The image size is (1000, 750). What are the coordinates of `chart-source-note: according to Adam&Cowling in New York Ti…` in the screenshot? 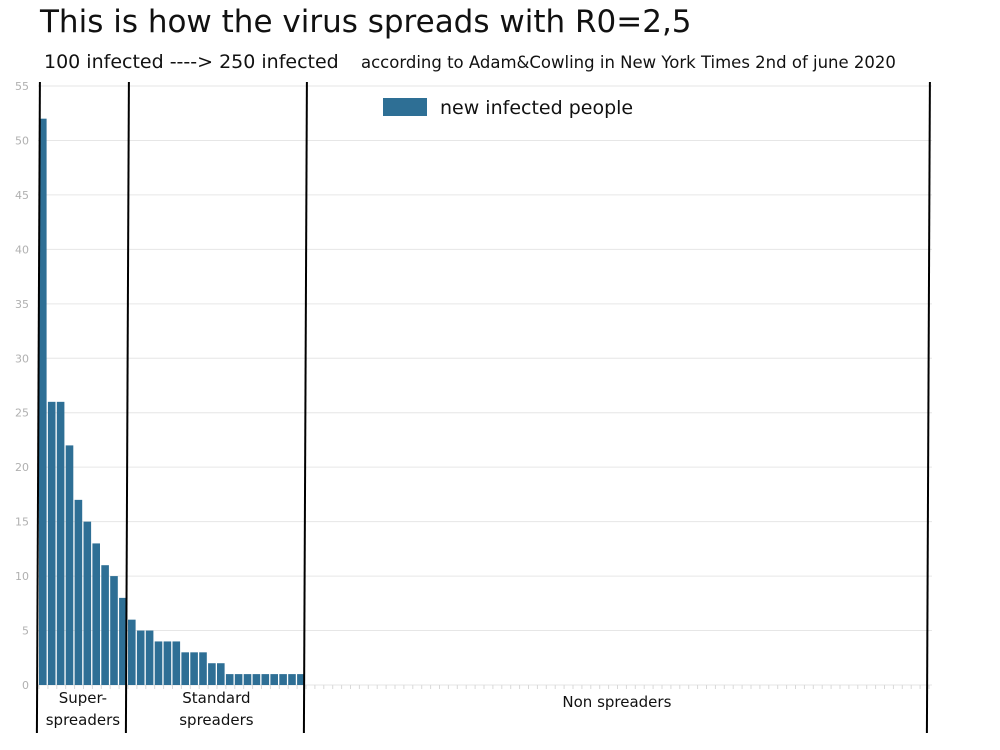 It's located at (628, 62).